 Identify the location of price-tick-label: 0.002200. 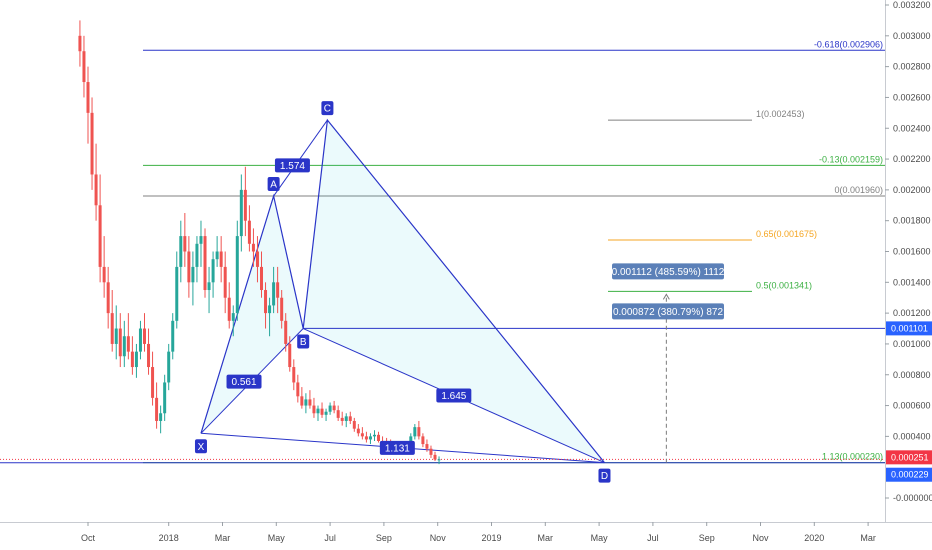
(912, 159).